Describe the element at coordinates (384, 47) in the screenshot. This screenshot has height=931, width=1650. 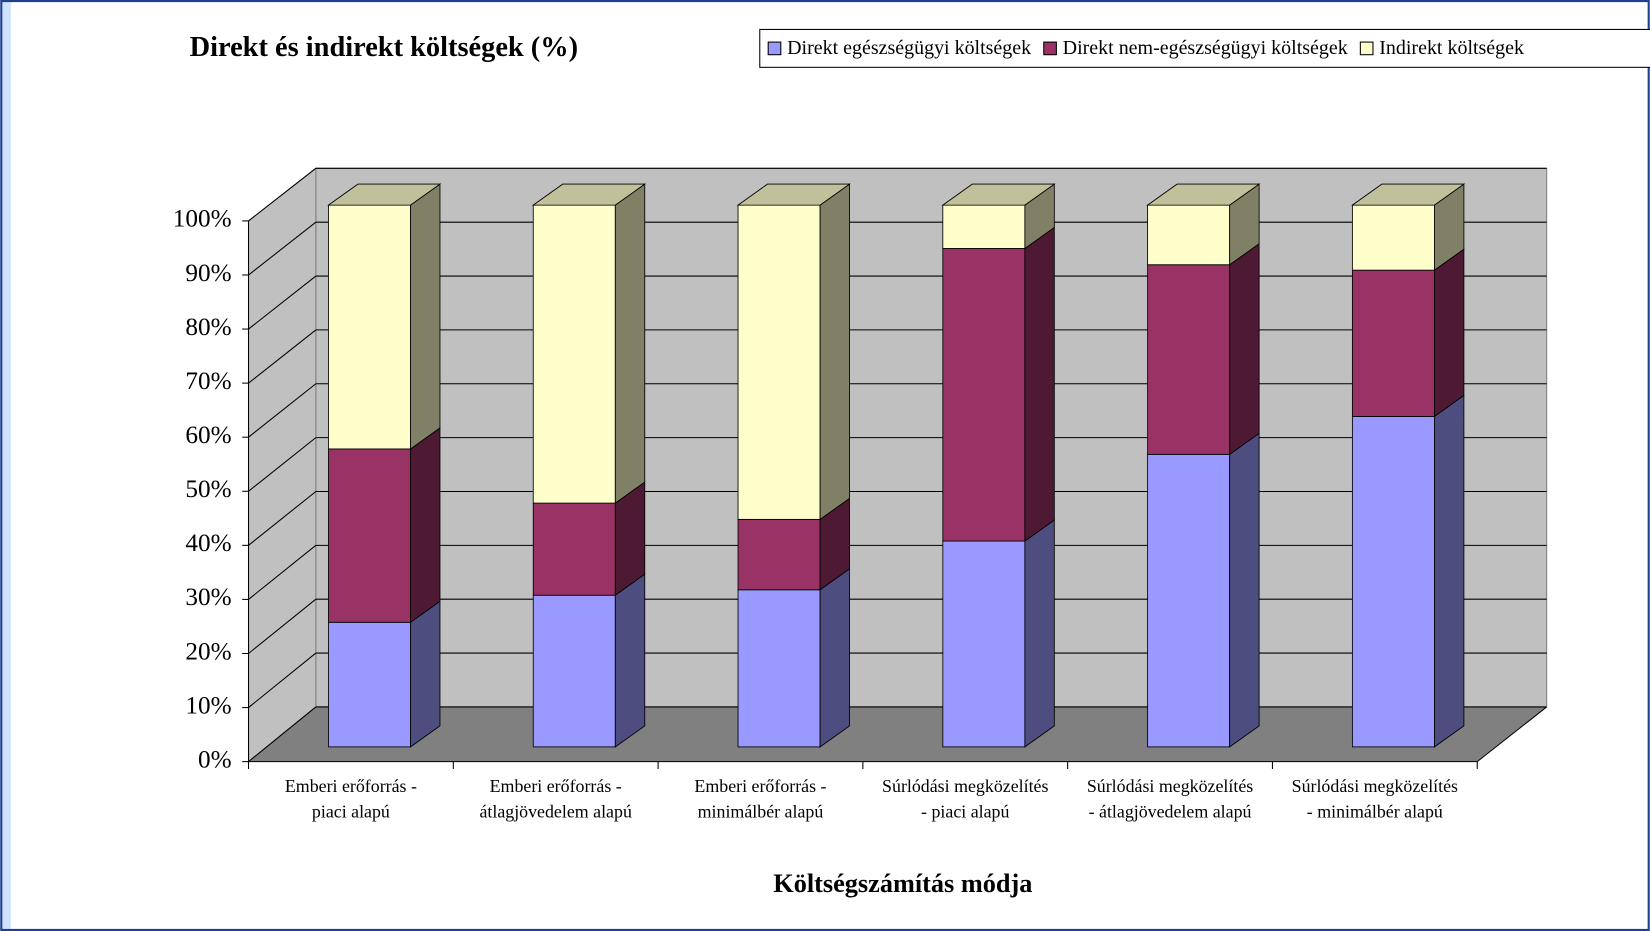
I see `chart-title: Direkt és indirekt költségek (%)` at that location.